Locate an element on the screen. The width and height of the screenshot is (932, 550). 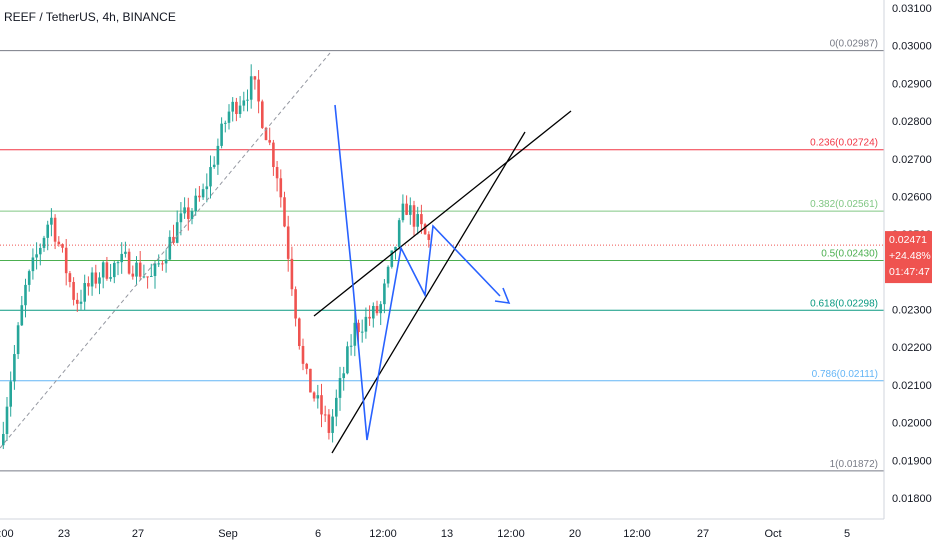
time-tick-label: :00 is located at coordinates (7, 534).